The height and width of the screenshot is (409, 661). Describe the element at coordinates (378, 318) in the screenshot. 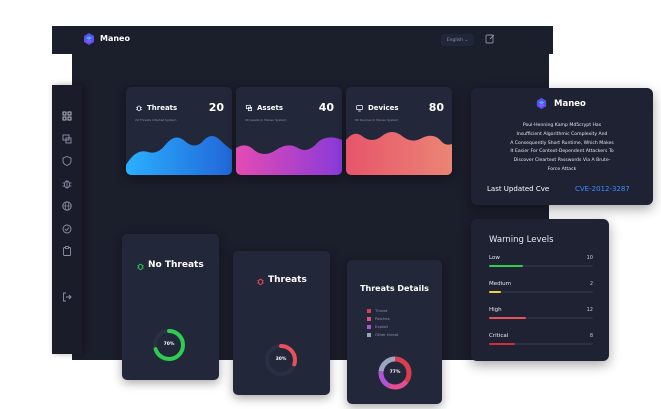

I see `legend-item: Patches` at that location.